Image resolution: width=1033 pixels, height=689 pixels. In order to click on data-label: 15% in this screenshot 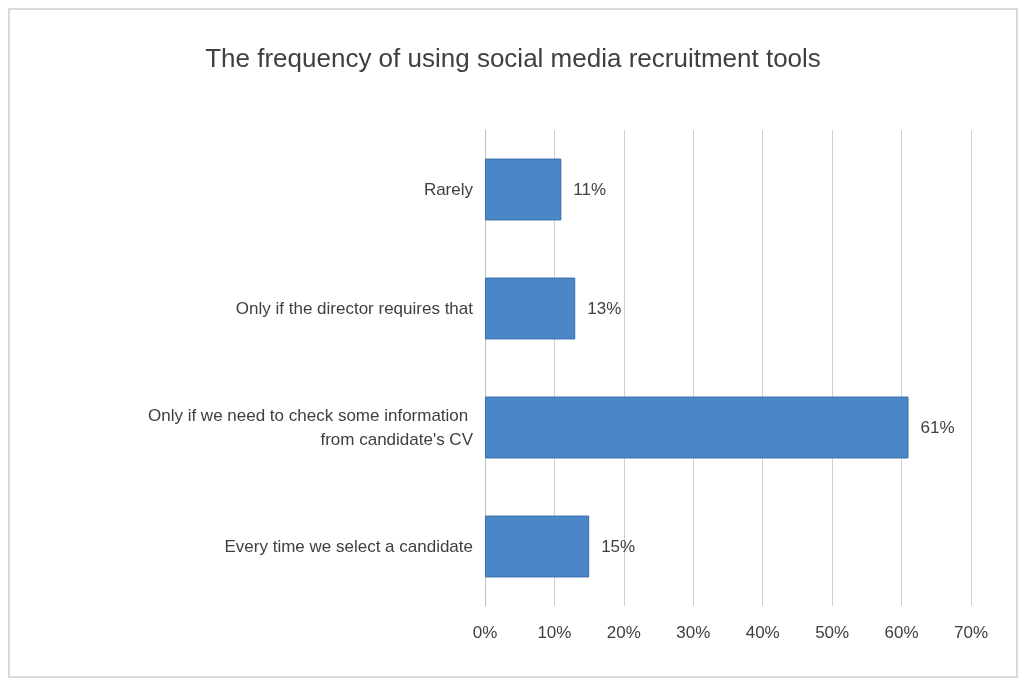, I will do `click(618, 546)`.